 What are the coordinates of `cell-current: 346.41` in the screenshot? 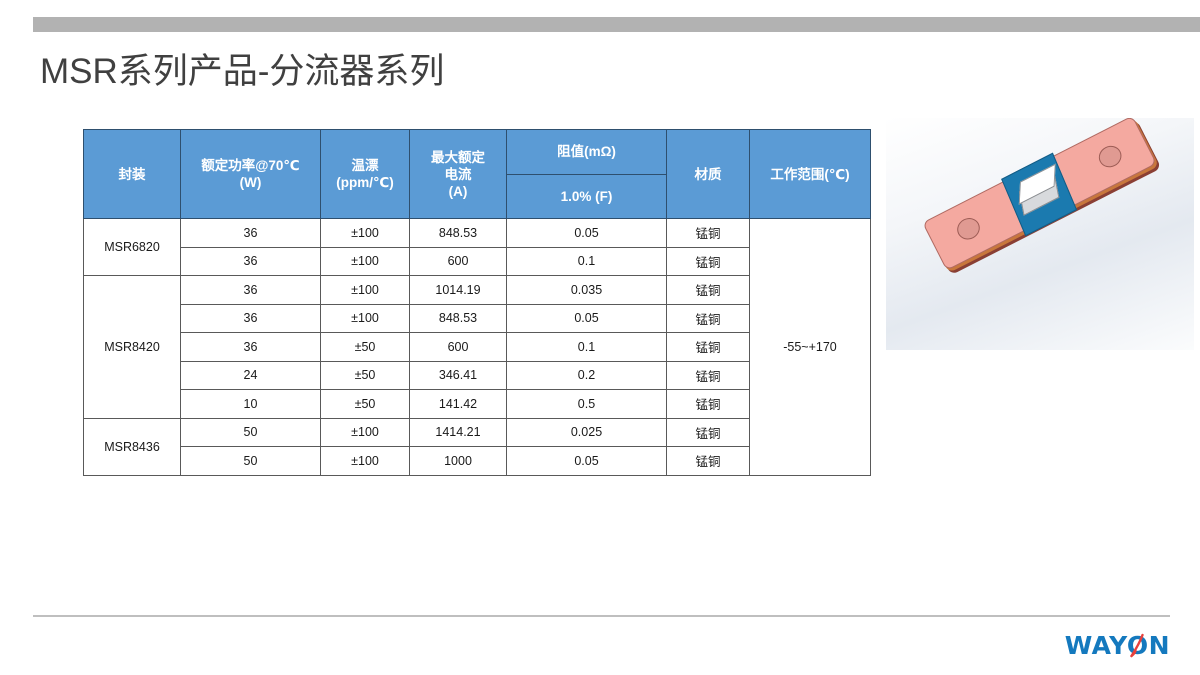 It's located at (458, 375).